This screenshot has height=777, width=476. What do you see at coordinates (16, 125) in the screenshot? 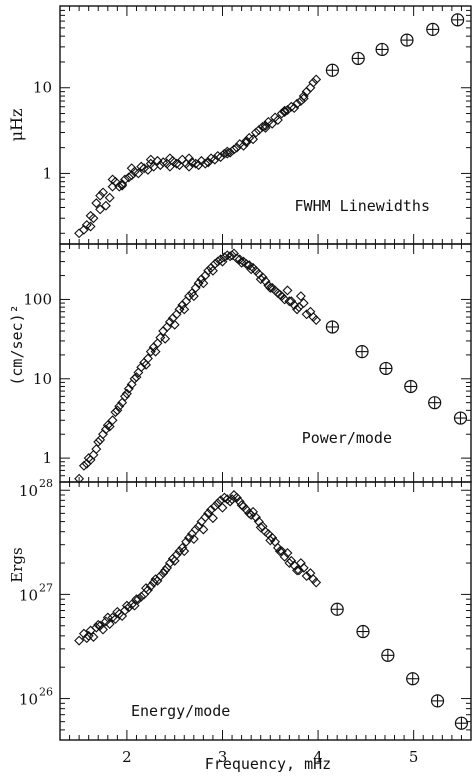
I see `y-axis-label: μHz` at bounding box center [16, 125].